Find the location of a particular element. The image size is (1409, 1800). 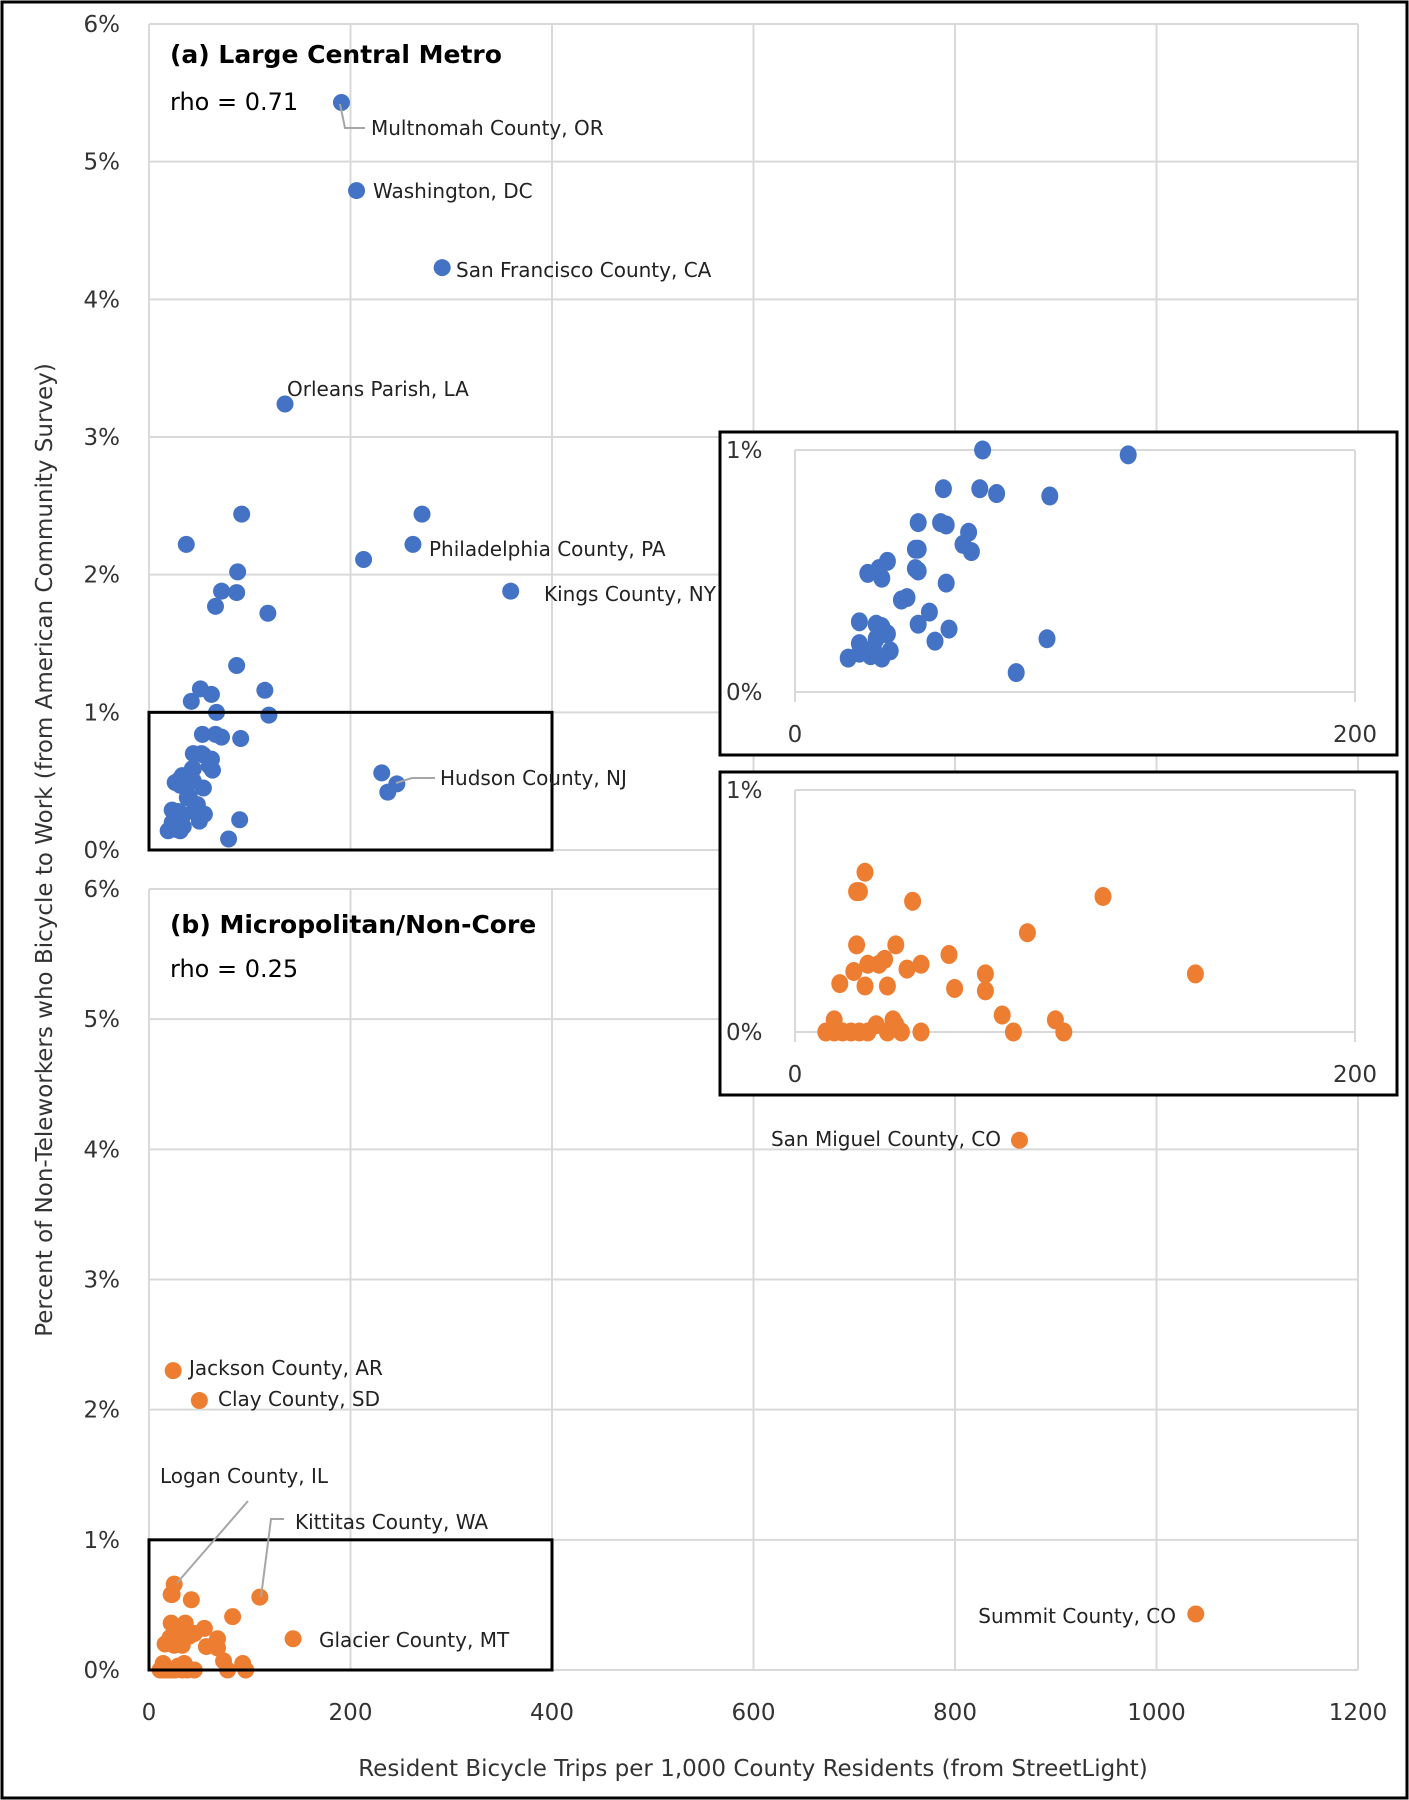

x-tick-label: 1200 is located at coordinates (1358, 1713).